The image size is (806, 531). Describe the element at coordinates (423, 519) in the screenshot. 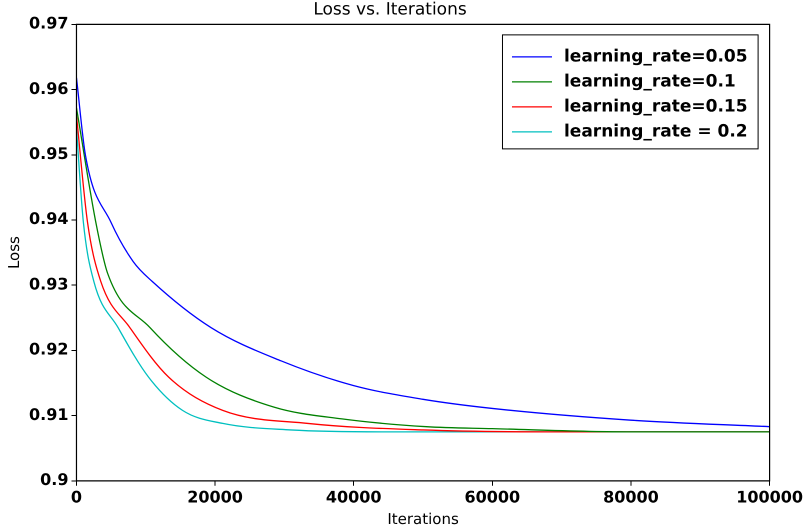

I see `x-axis-title: Iterations` at that location.